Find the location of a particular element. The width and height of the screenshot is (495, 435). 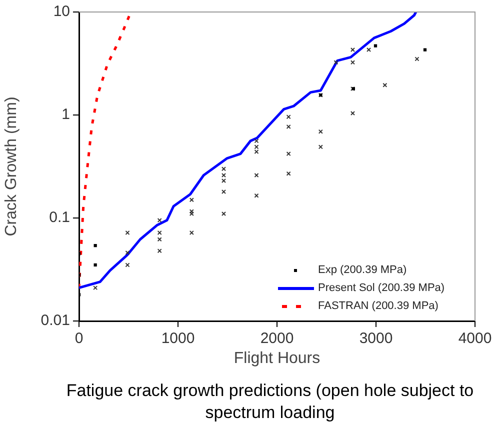

legend-label: Exp (200.39 MPa) is located at coordinates (362, 270).